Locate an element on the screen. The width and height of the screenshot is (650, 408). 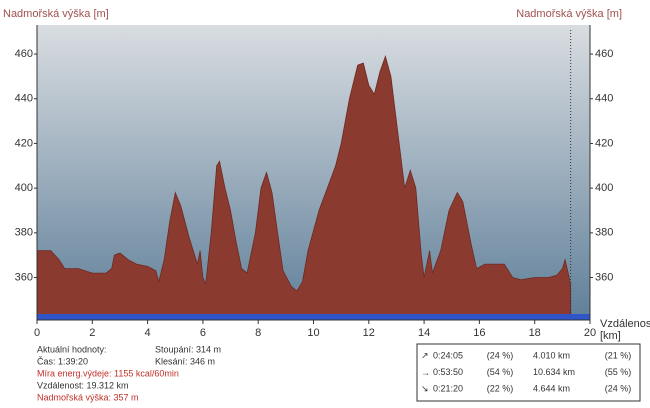
x-tick-label: 20 is located at coordinates (590, 333).